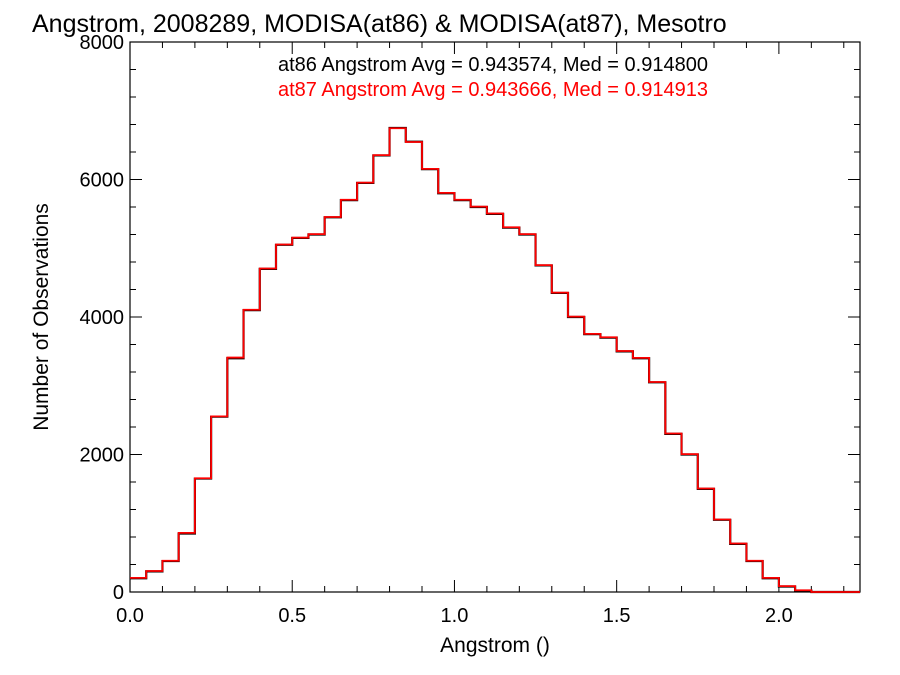  What do you see at coordinates (102, 318) in the screenshot?
I see `y-tick-label: 4000` at bounding box center [102, 318].